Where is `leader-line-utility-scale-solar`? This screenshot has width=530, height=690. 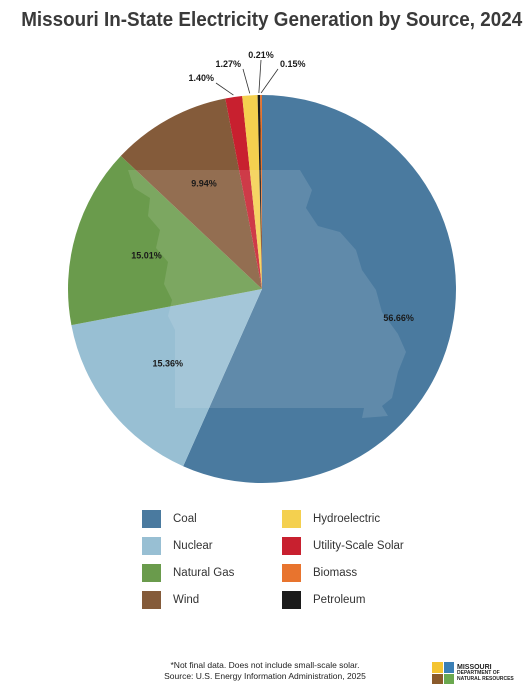
leader-line-utility-scale-solar is located at coordinates (224, 89).